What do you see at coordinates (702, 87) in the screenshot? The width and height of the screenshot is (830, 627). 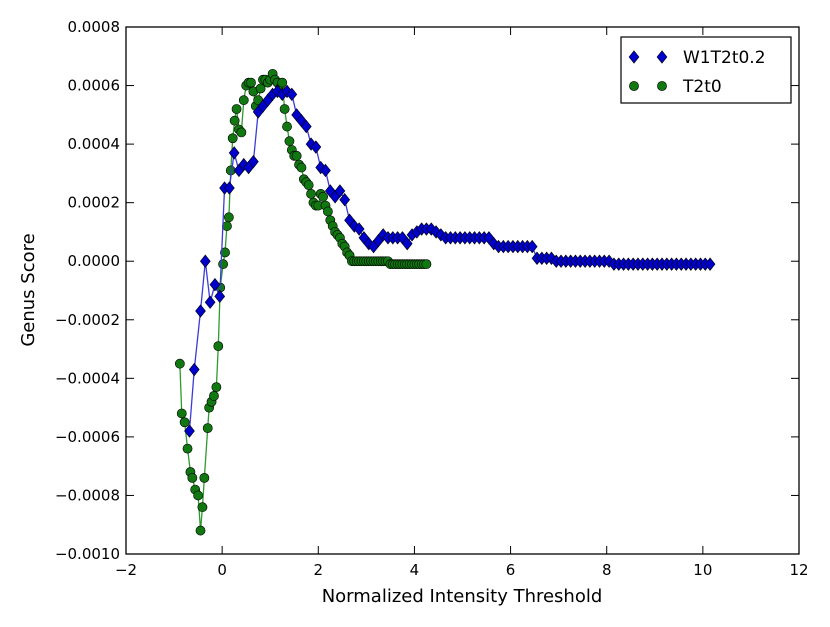 I see `legend-label: T2t0` at bounding box center [702, 87].